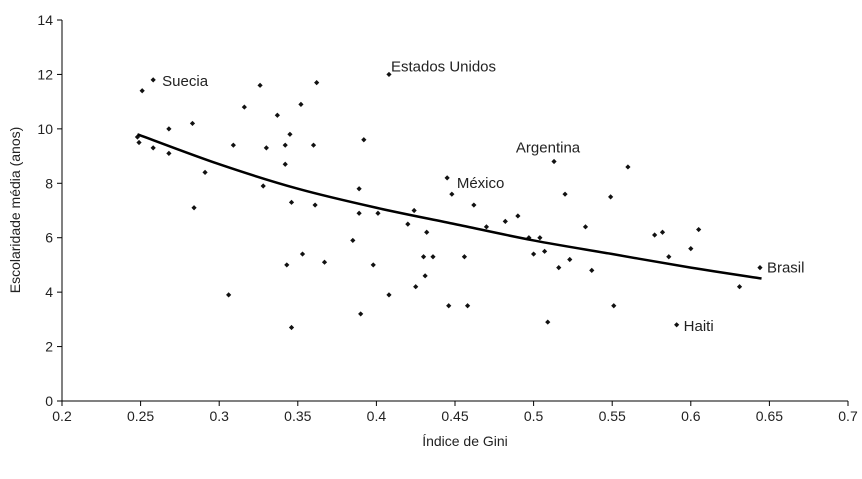  Describe the element at coordinates (481, 183) in the screenshot. I see `point-annotation: México` at that location.